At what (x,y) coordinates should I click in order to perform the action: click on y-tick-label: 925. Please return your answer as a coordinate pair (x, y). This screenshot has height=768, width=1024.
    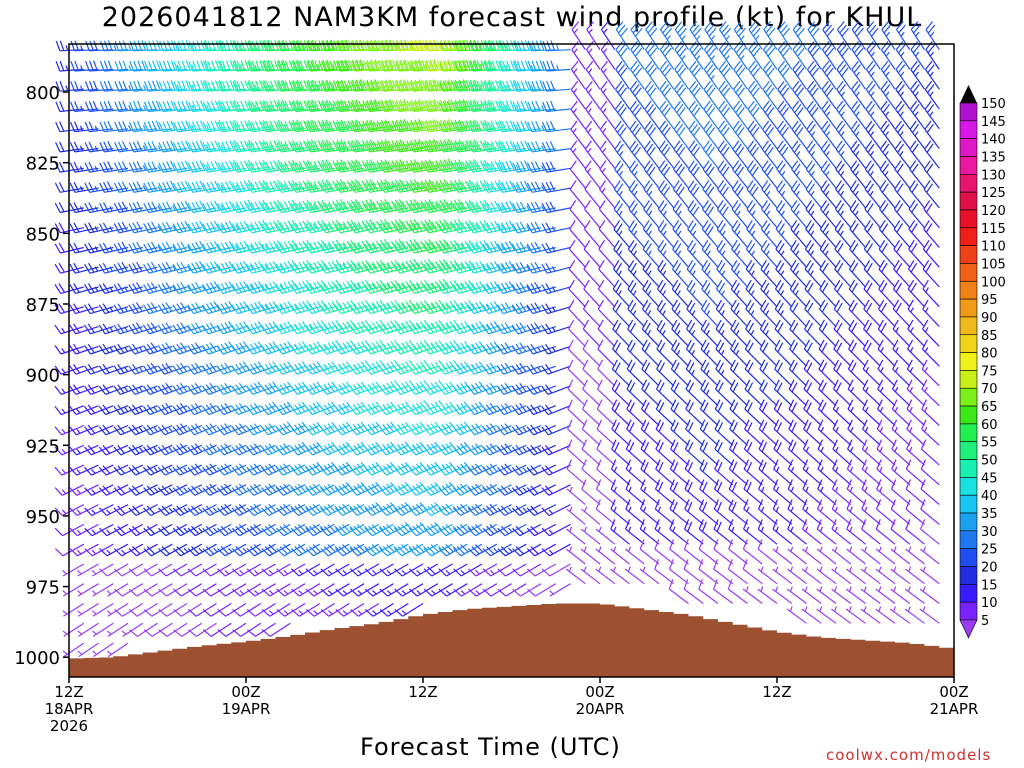
    Looking at the image, I should click on (43, 446).